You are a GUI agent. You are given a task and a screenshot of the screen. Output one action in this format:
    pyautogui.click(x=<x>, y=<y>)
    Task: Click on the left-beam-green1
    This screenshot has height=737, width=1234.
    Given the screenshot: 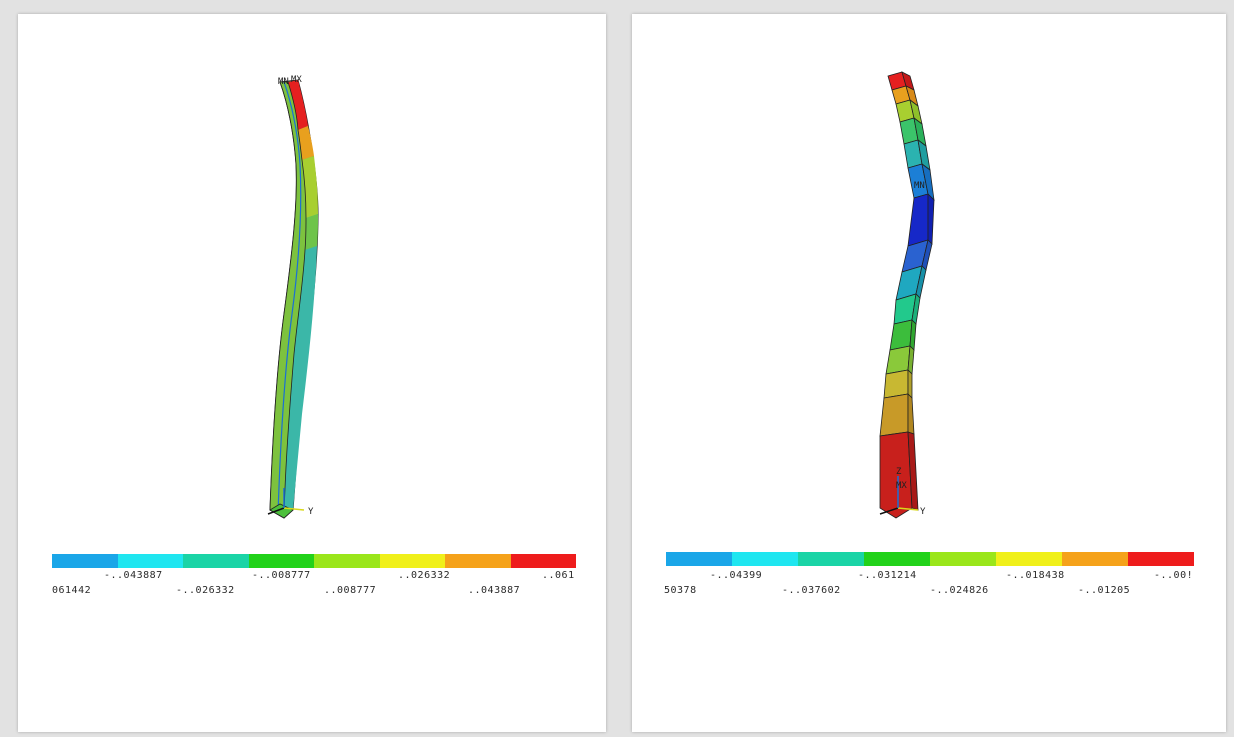 What is the action you would take?
    pyautogui.click(x=311, y=232)
    